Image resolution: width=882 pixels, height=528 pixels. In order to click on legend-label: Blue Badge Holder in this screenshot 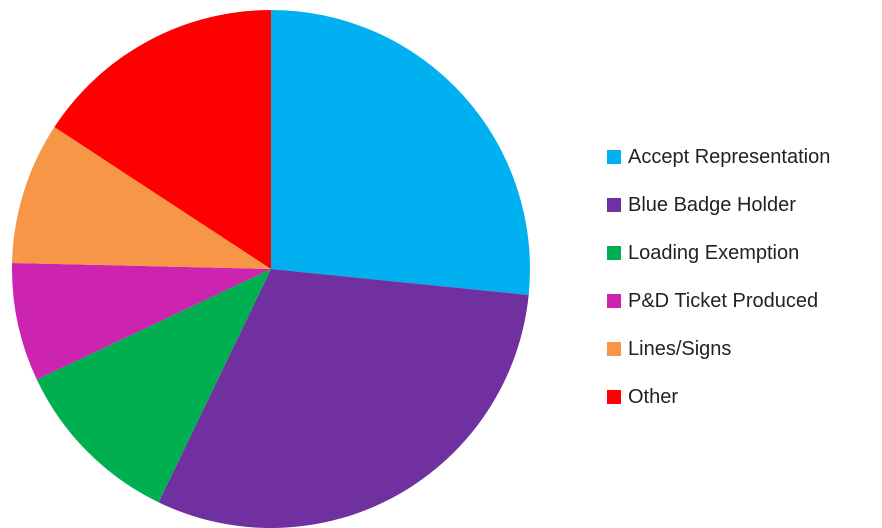, I will do `click(712, 205)`.